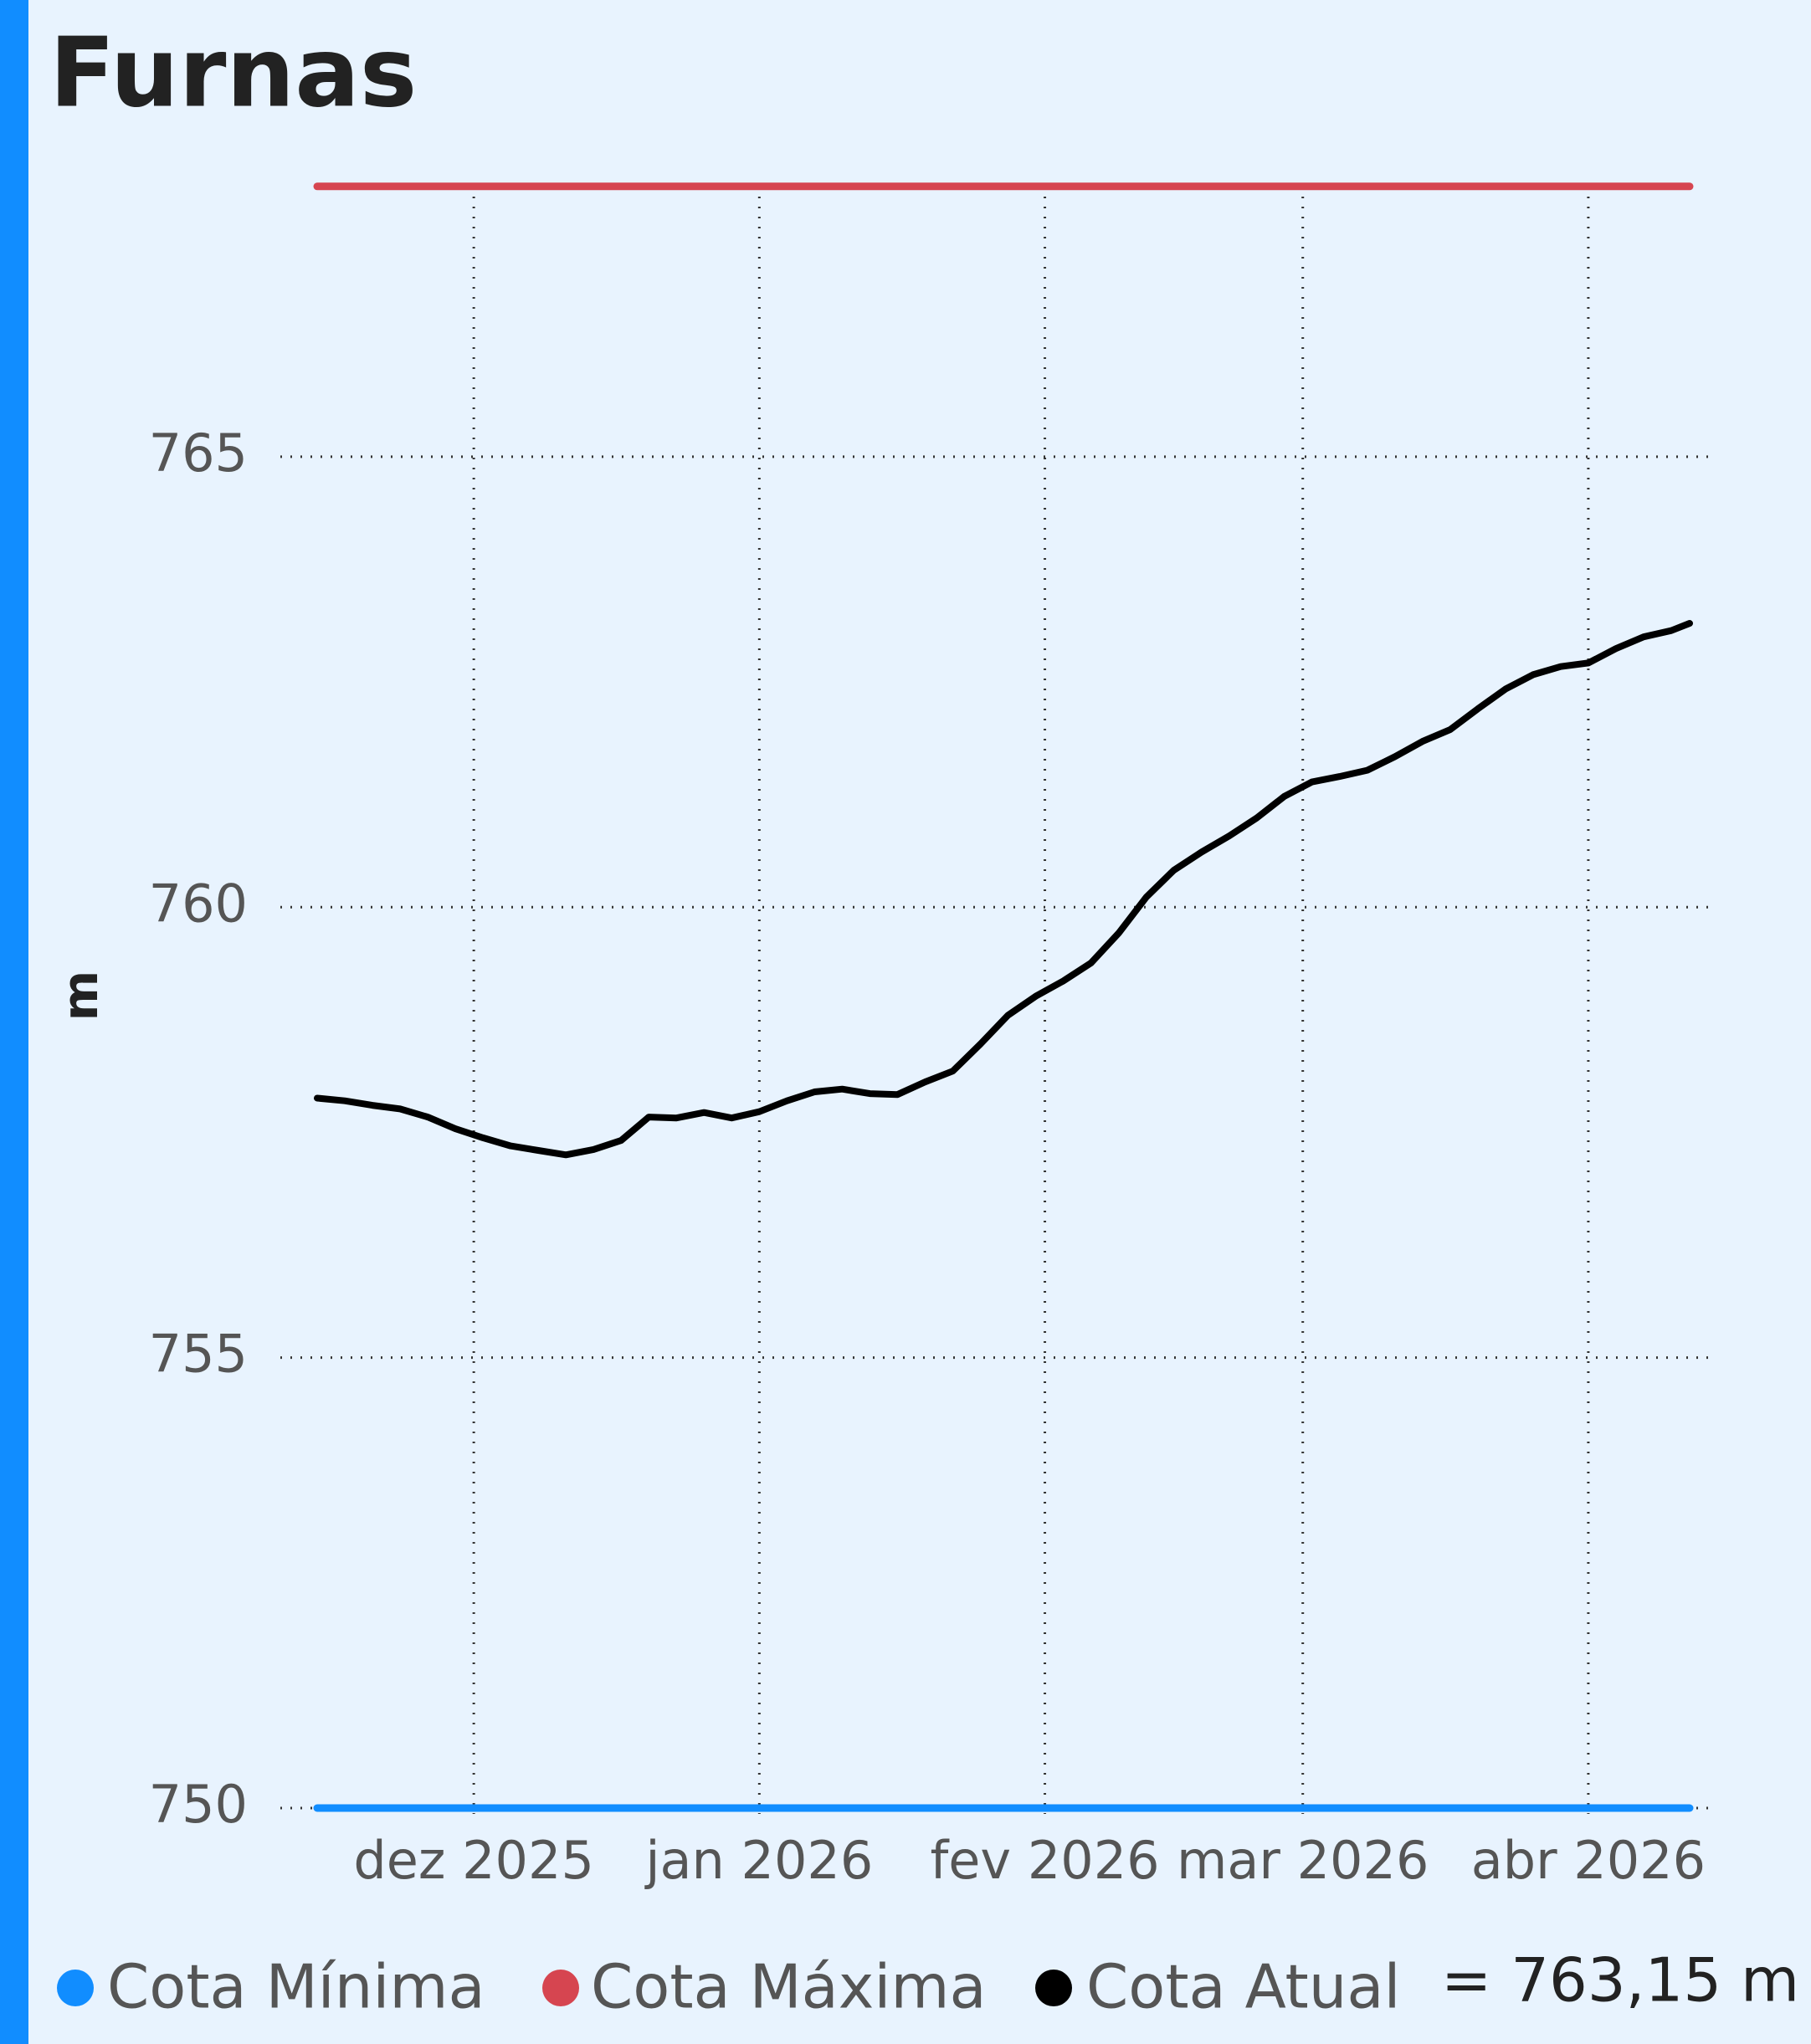  What do you see at coordinates (296, 1987) in the screenshot?
I see `legend-label: Cota Mínima` at bounding box center [296, 1987].